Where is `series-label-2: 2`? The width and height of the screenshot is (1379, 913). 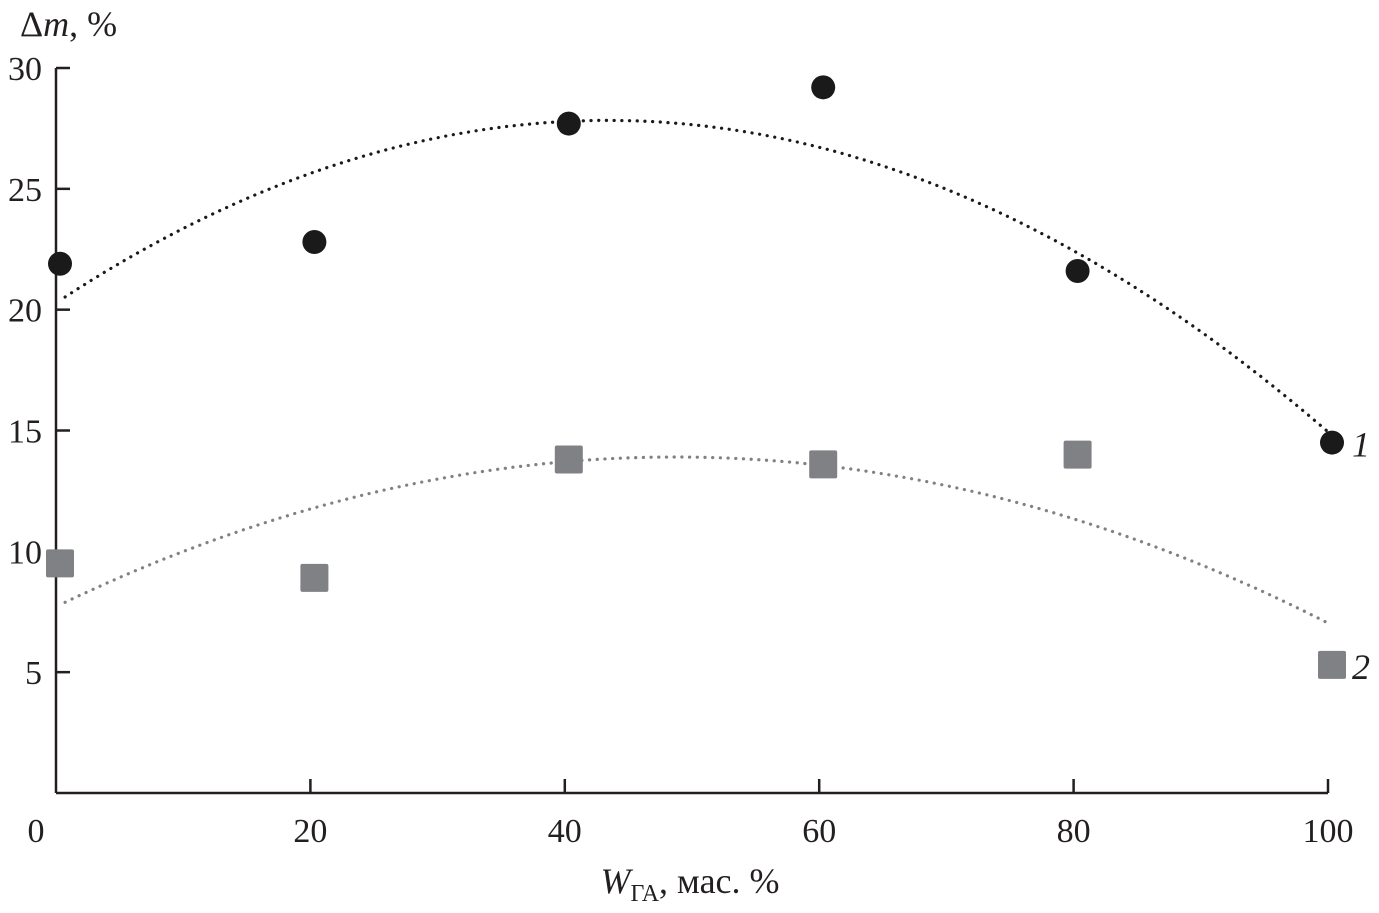 series-label-2: 2 is located at coordinates (1361, 667).